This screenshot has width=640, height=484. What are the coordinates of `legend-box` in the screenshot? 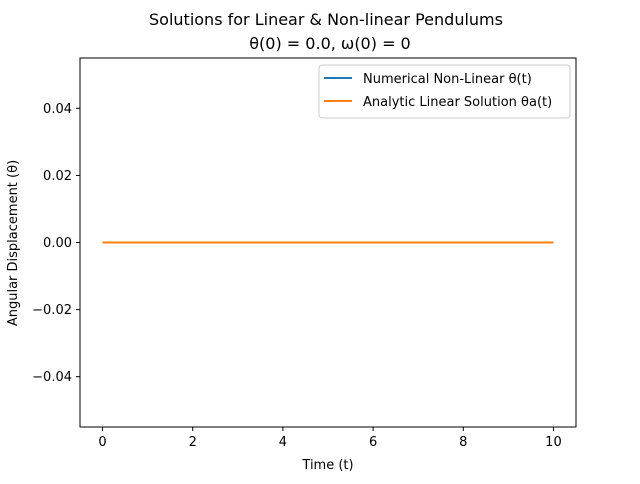 It's located at (444, 91).